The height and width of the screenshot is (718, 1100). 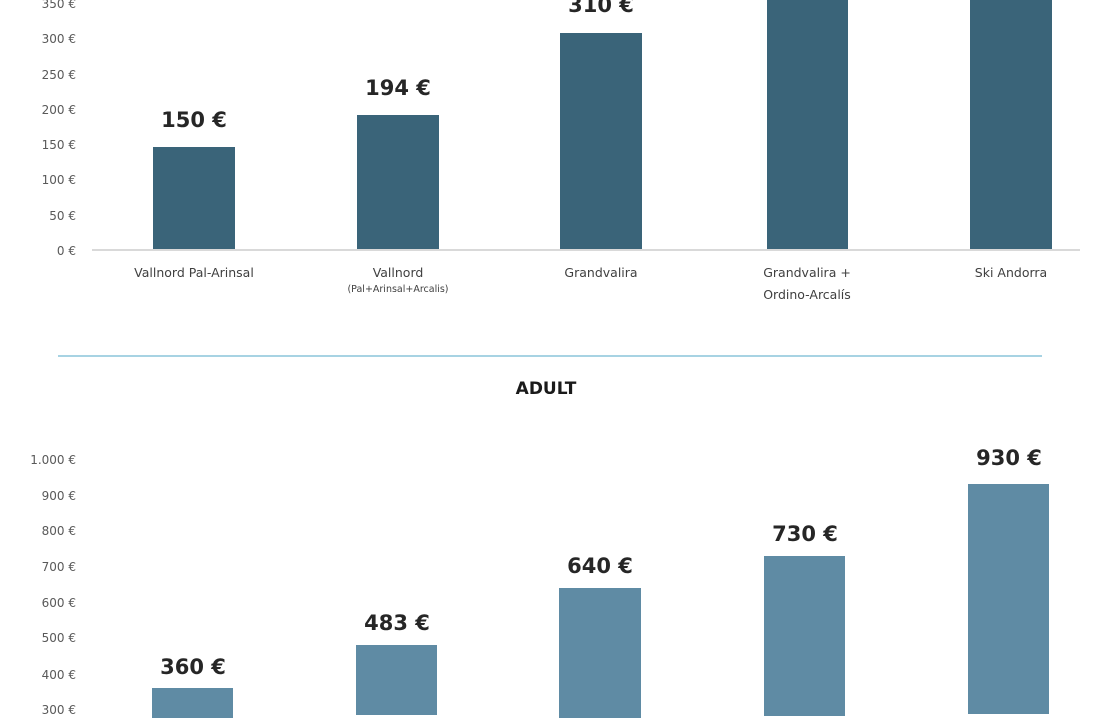 What do you see at coordinates (58, 180) in the screenshot?
I see `y-tick-label: 100 €` at bounding box center [58, 180].